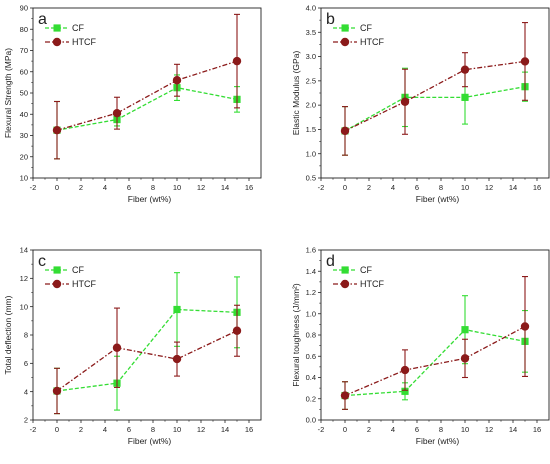 The height and width of the screenshot is (464, 550). Describe the element at coordinates (311, 129) in the screenshot. I see `y-tick-label: 1.5` at that location.